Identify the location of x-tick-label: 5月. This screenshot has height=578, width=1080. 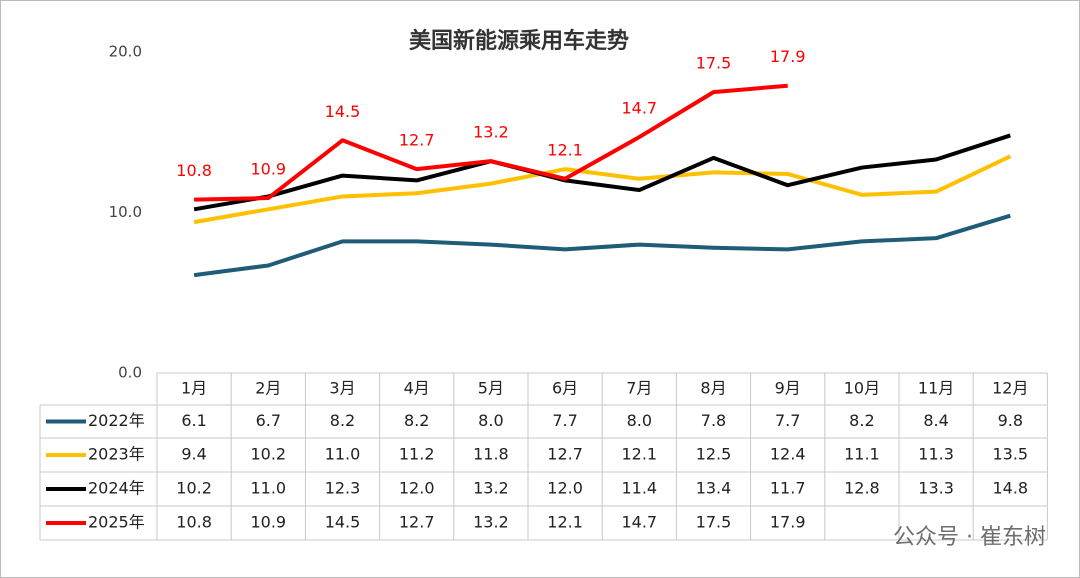
(491, 388).